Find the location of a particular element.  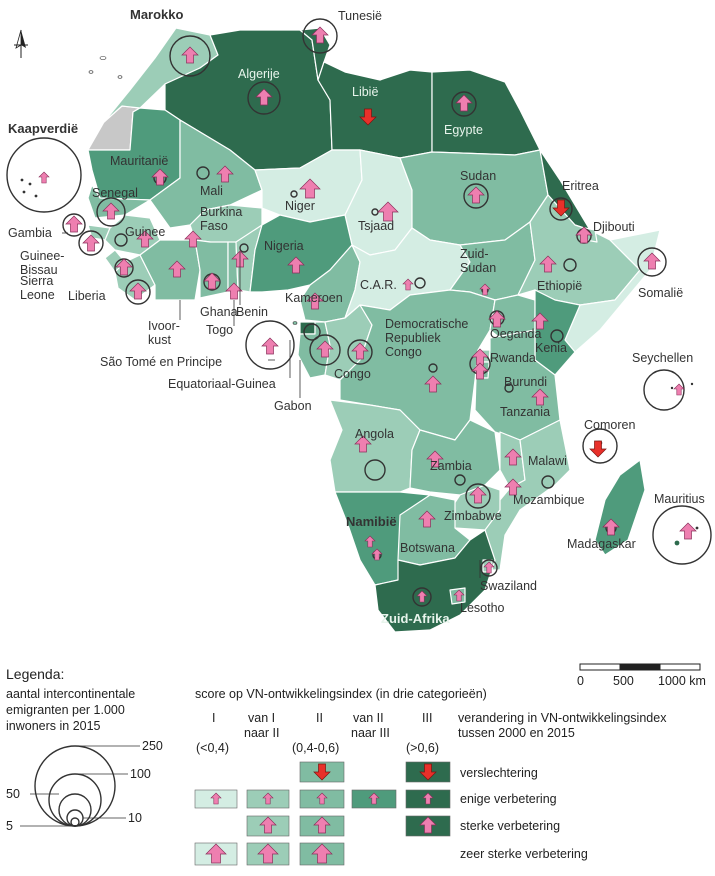

legend-col1: I is located at coordinates (213, 718).